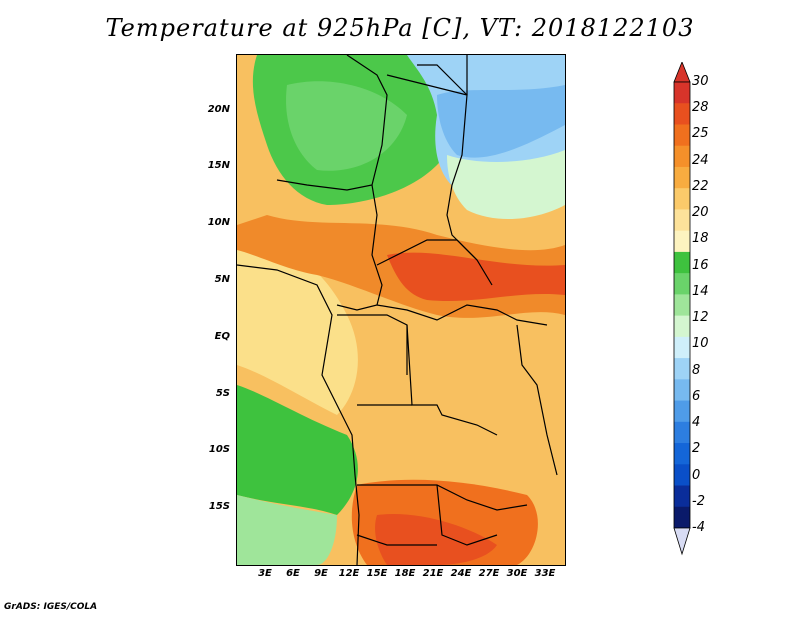  I want to click on colorbar-label: 18, so click(700, 239).